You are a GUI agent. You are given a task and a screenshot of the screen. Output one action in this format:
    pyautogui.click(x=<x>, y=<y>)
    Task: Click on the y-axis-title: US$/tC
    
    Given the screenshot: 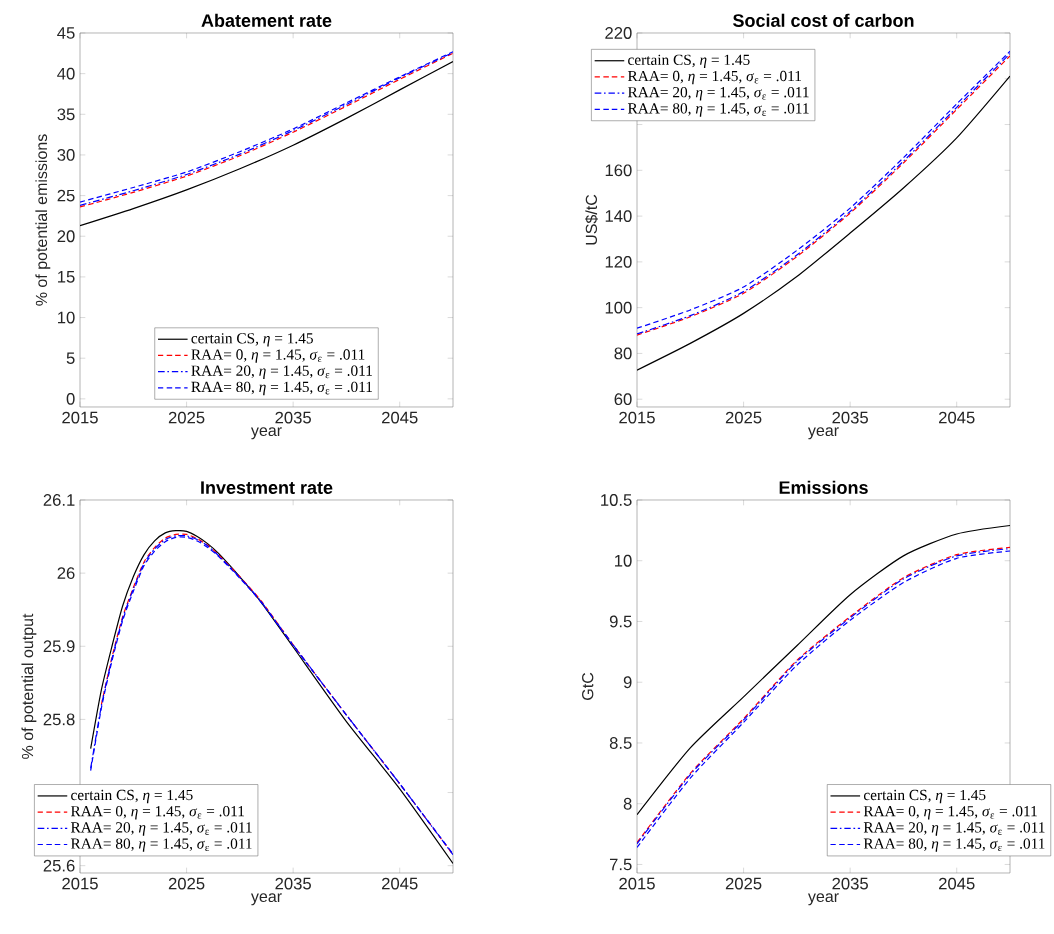 What is the action you would take?
    pyautogui.click(x=591, y=219)
    